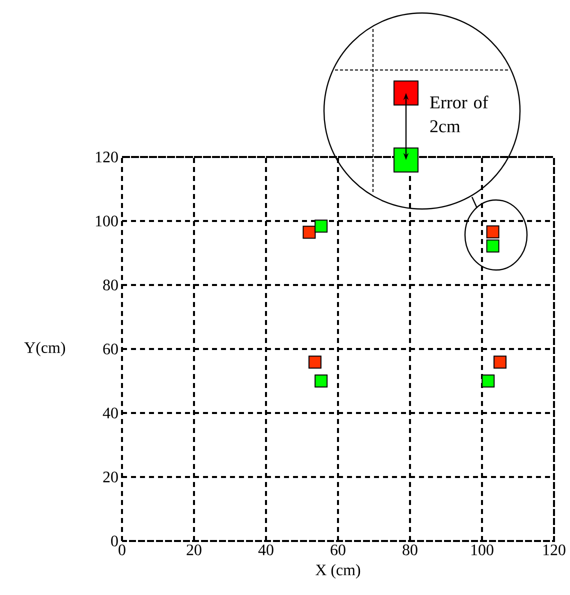 This screenshot has height=595, width=570. What do you see at coordinates (45, 349) in the screenshot?
I see `y-axis-title: Y(cm)` at bounding box center [45, 349].